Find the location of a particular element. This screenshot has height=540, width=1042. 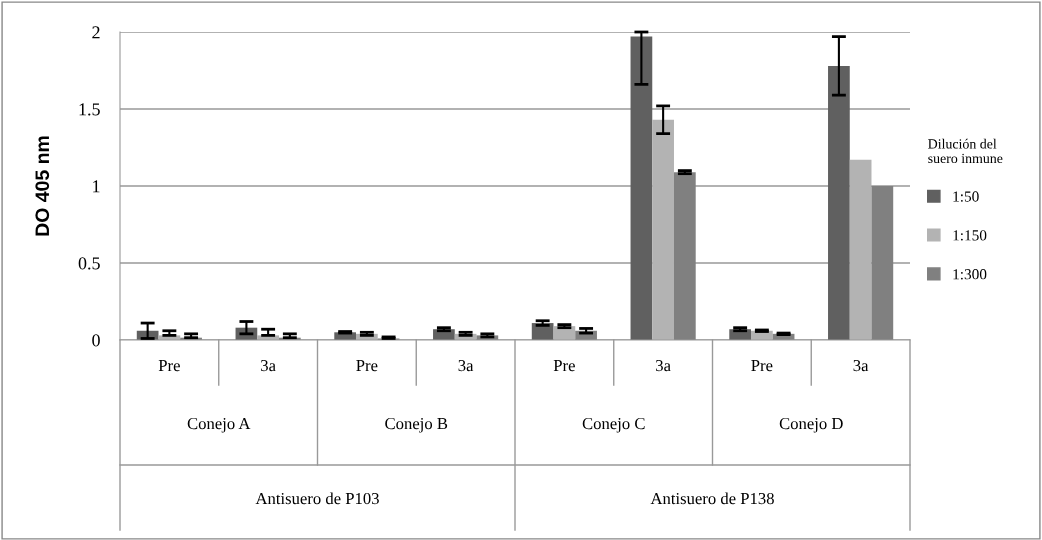

y-tick-label: 1 is located at coordinates (96, 186).